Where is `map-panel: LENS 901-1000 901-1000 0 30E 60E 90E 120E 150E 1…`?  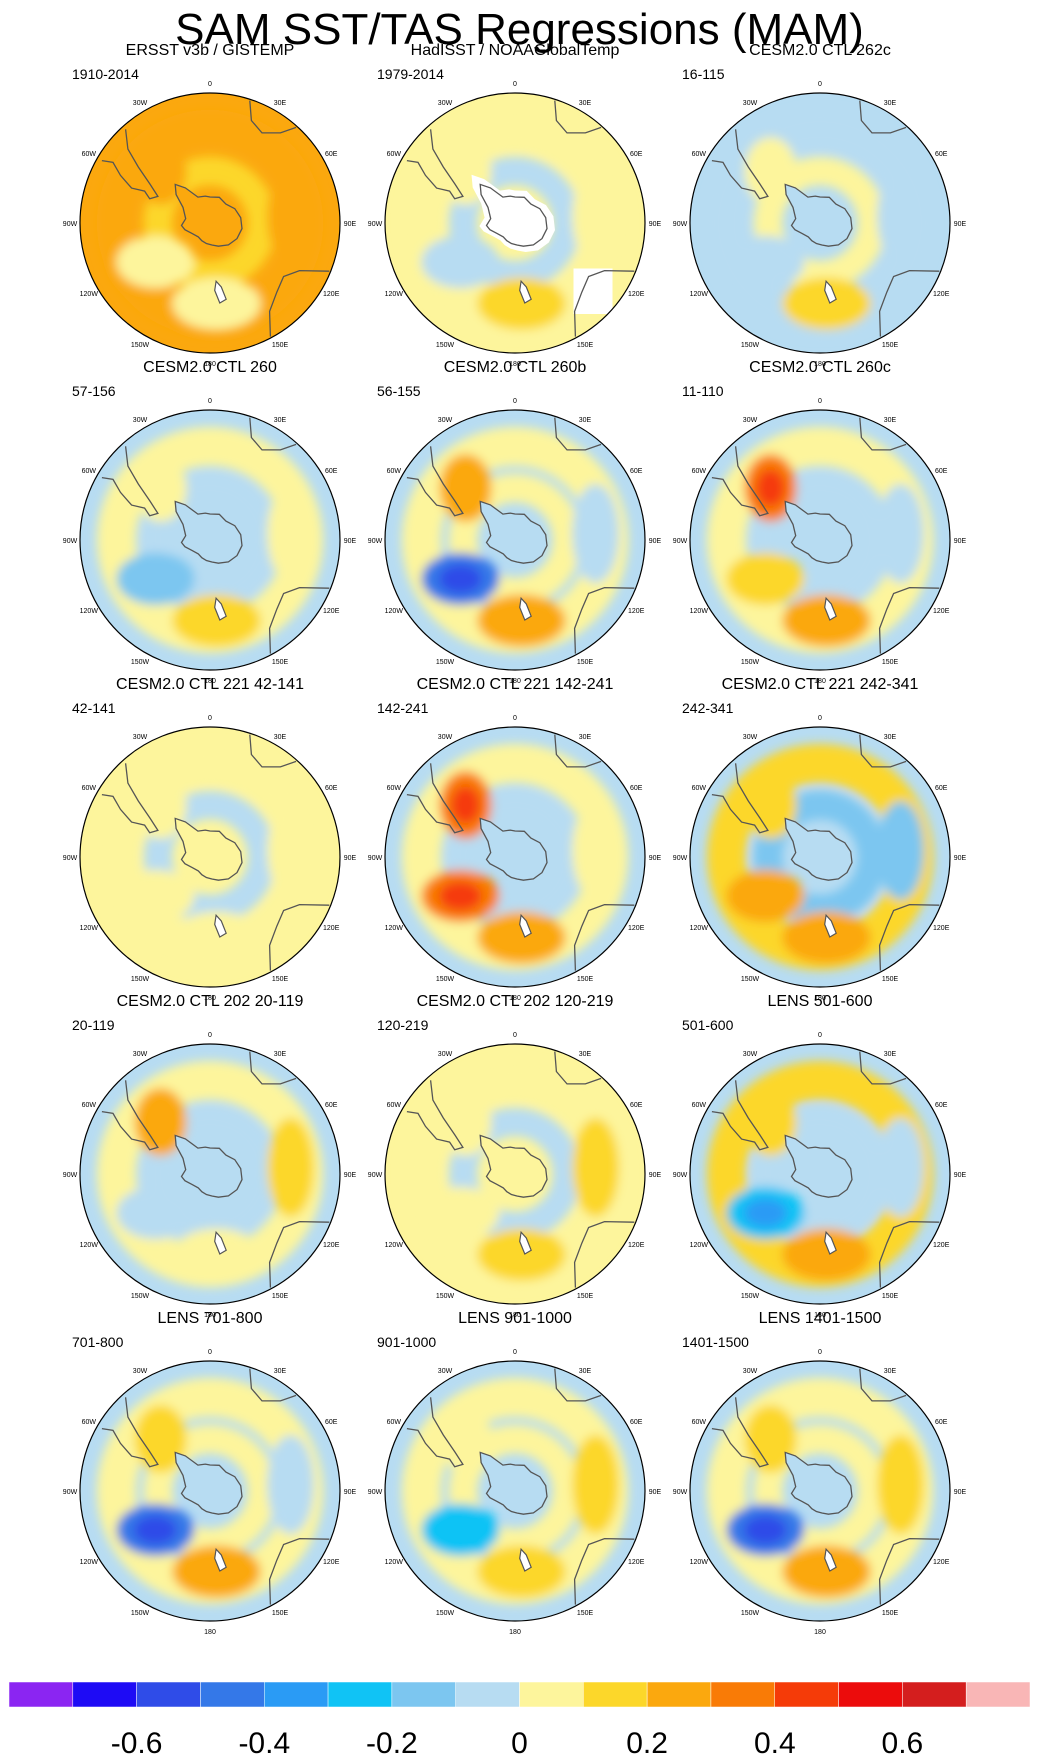 map-panel: LENS 901-1000 901-1000 0 30E 60E 90E 120E 150E 1… is located at coordinates (515, 1473).